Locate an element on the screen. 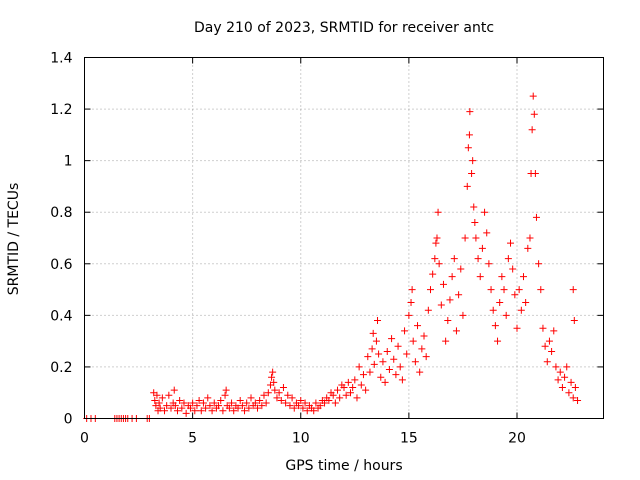 The height and width of the screenshot is (480, 640). y-tick-label: 1.2 is located at coordinates (61, 110).